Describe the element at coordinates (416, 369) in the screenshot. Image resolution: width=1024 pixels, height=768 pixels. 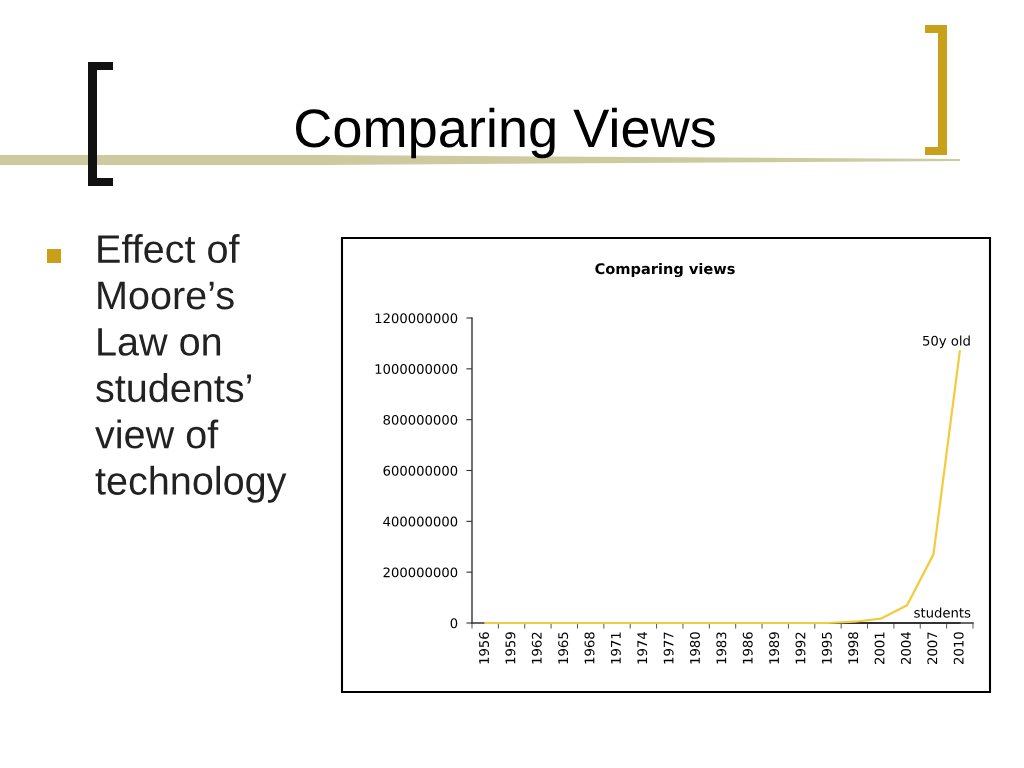
I see `y-tick-label: 1000000000` at that location.